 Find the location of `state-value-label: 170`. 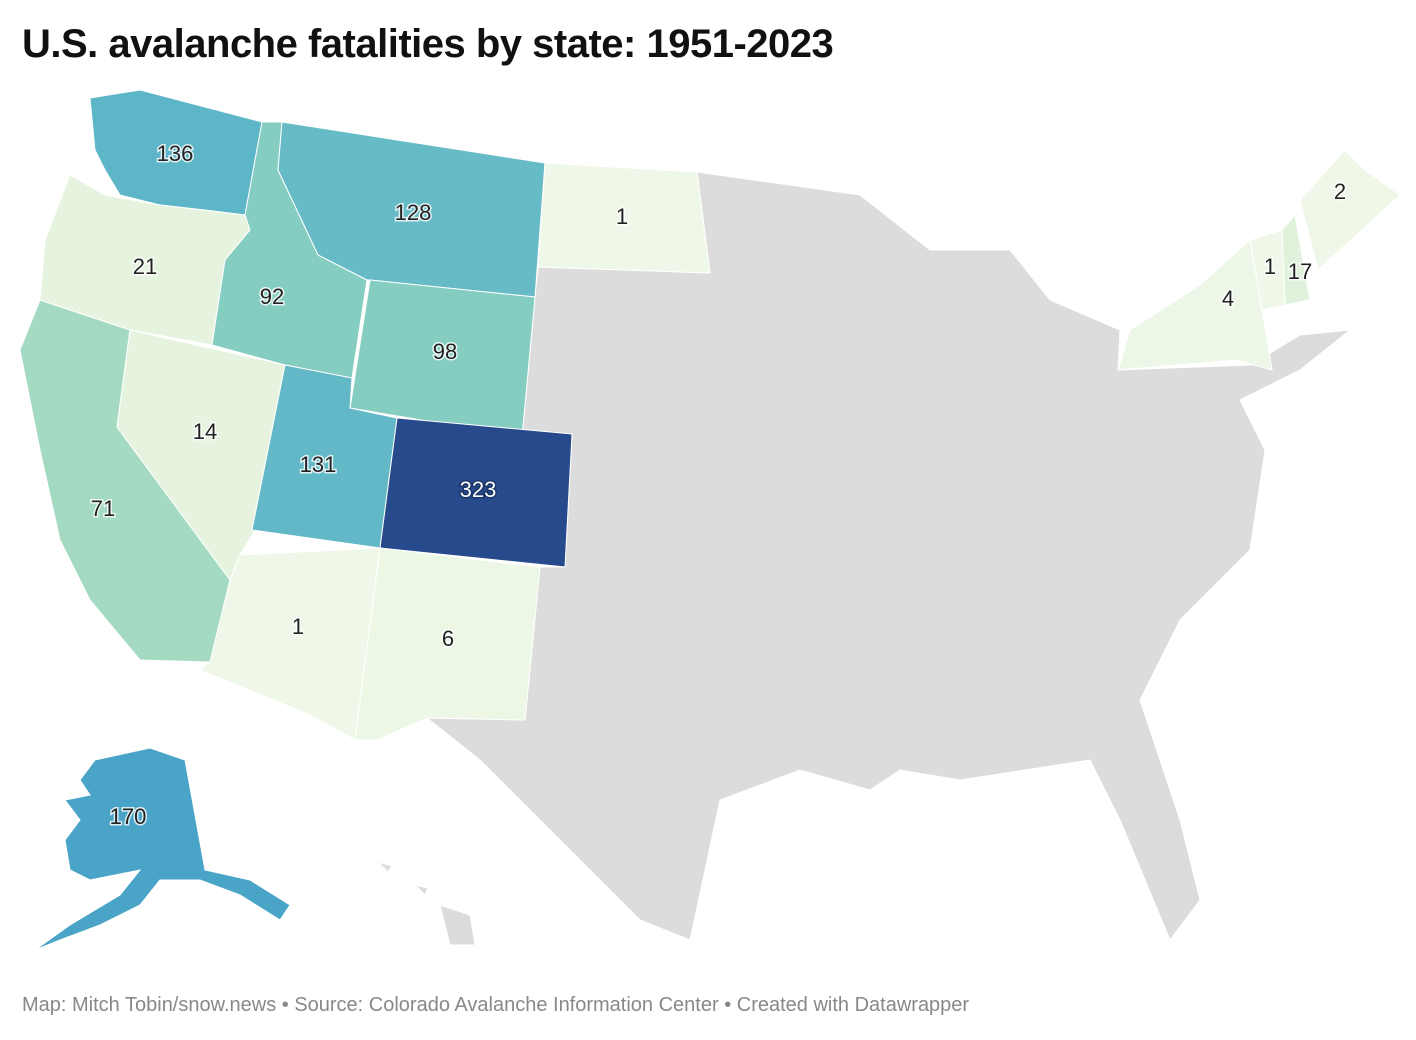

state-value-label: 170 is located at coordinates (128, 816).